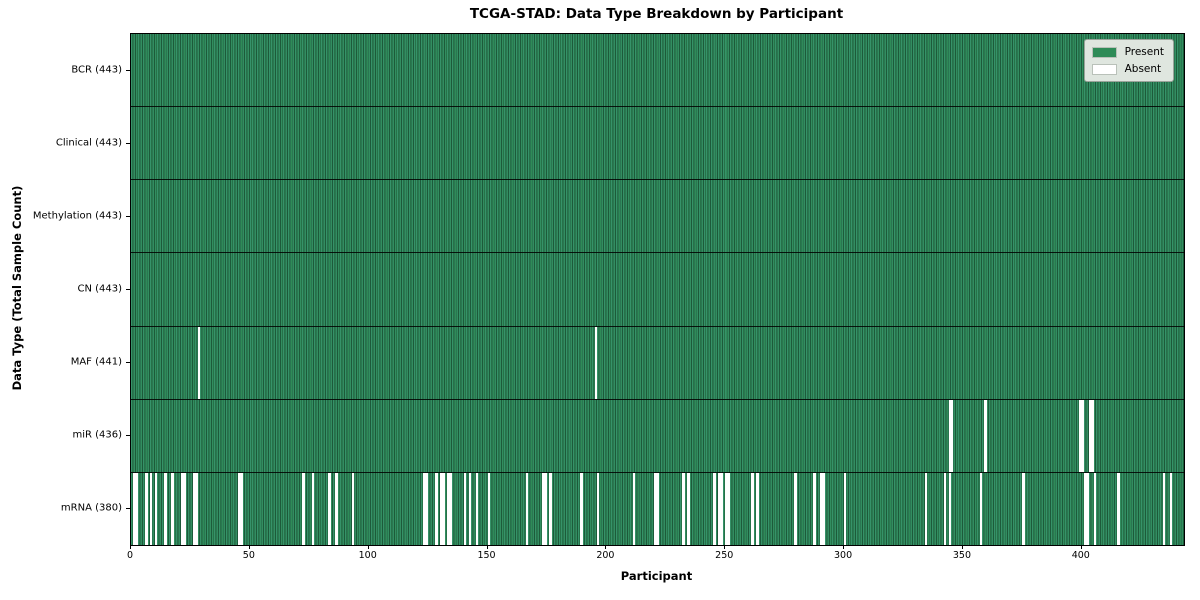  What do you see at coordinates (657, 71) in the screenshot?
I see `heatmap-row-bcr` at bounding box center [657, 71].